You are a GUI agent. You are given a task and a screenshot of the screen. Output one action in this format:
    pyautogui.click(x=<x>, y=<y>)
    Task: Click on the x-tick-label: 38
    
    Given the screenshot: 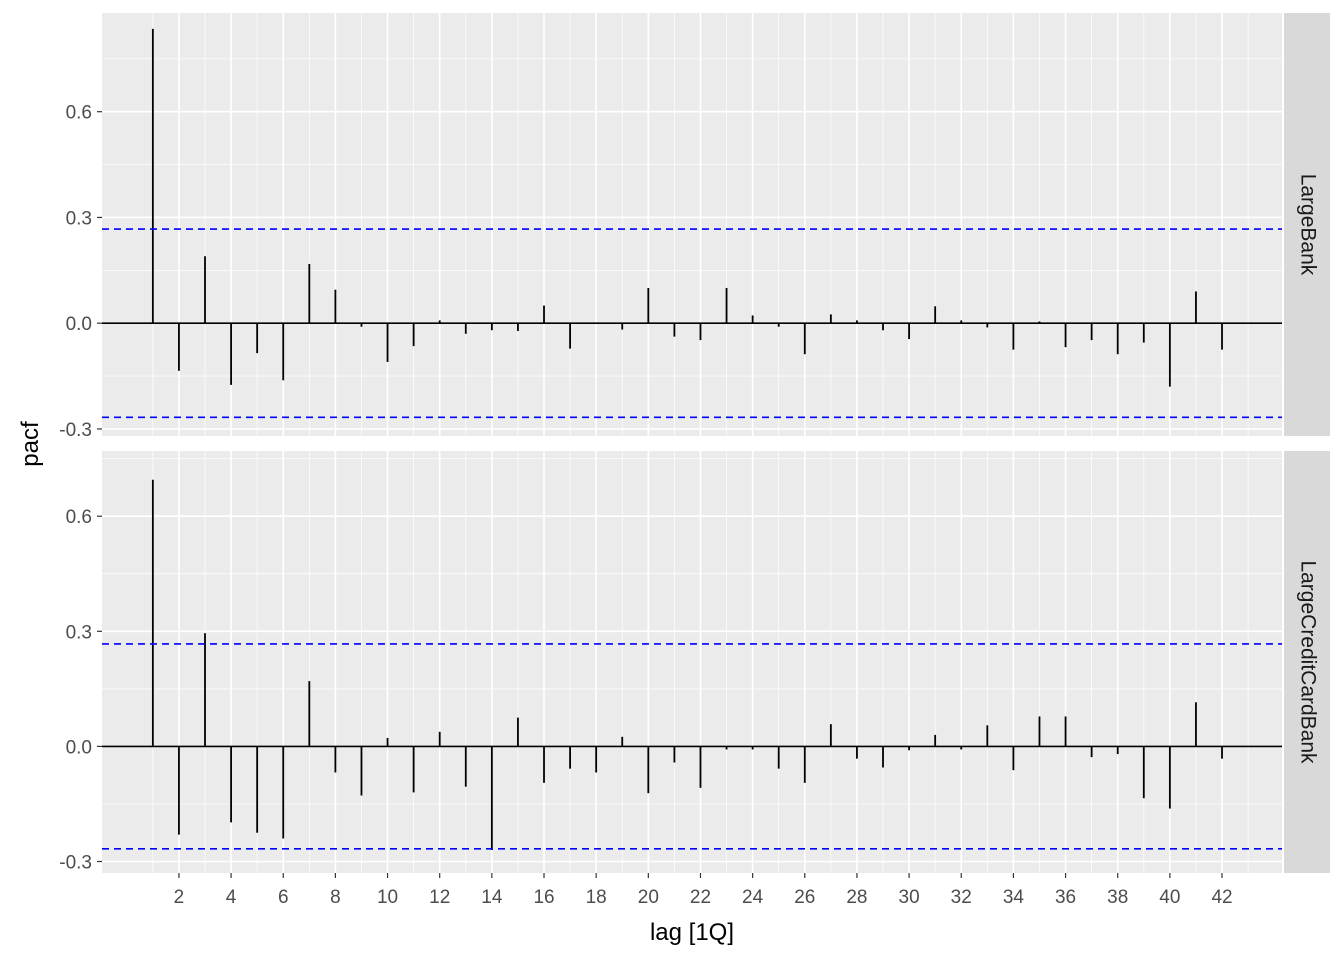 What is the action you would take?
    pyautogui.click(x=1117, y=897)
    